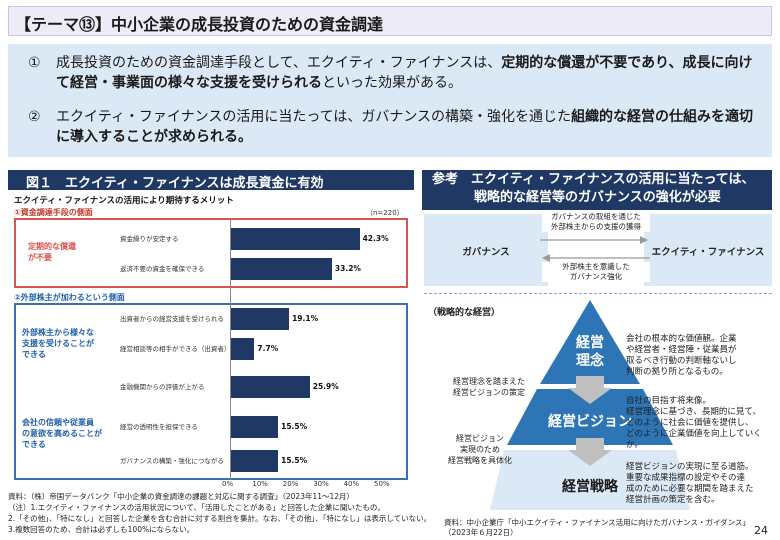  I want to click on point-segment: 成長投資のための資金調達手段として、エクイティ・ファイナンスは、, so click(279, 63).